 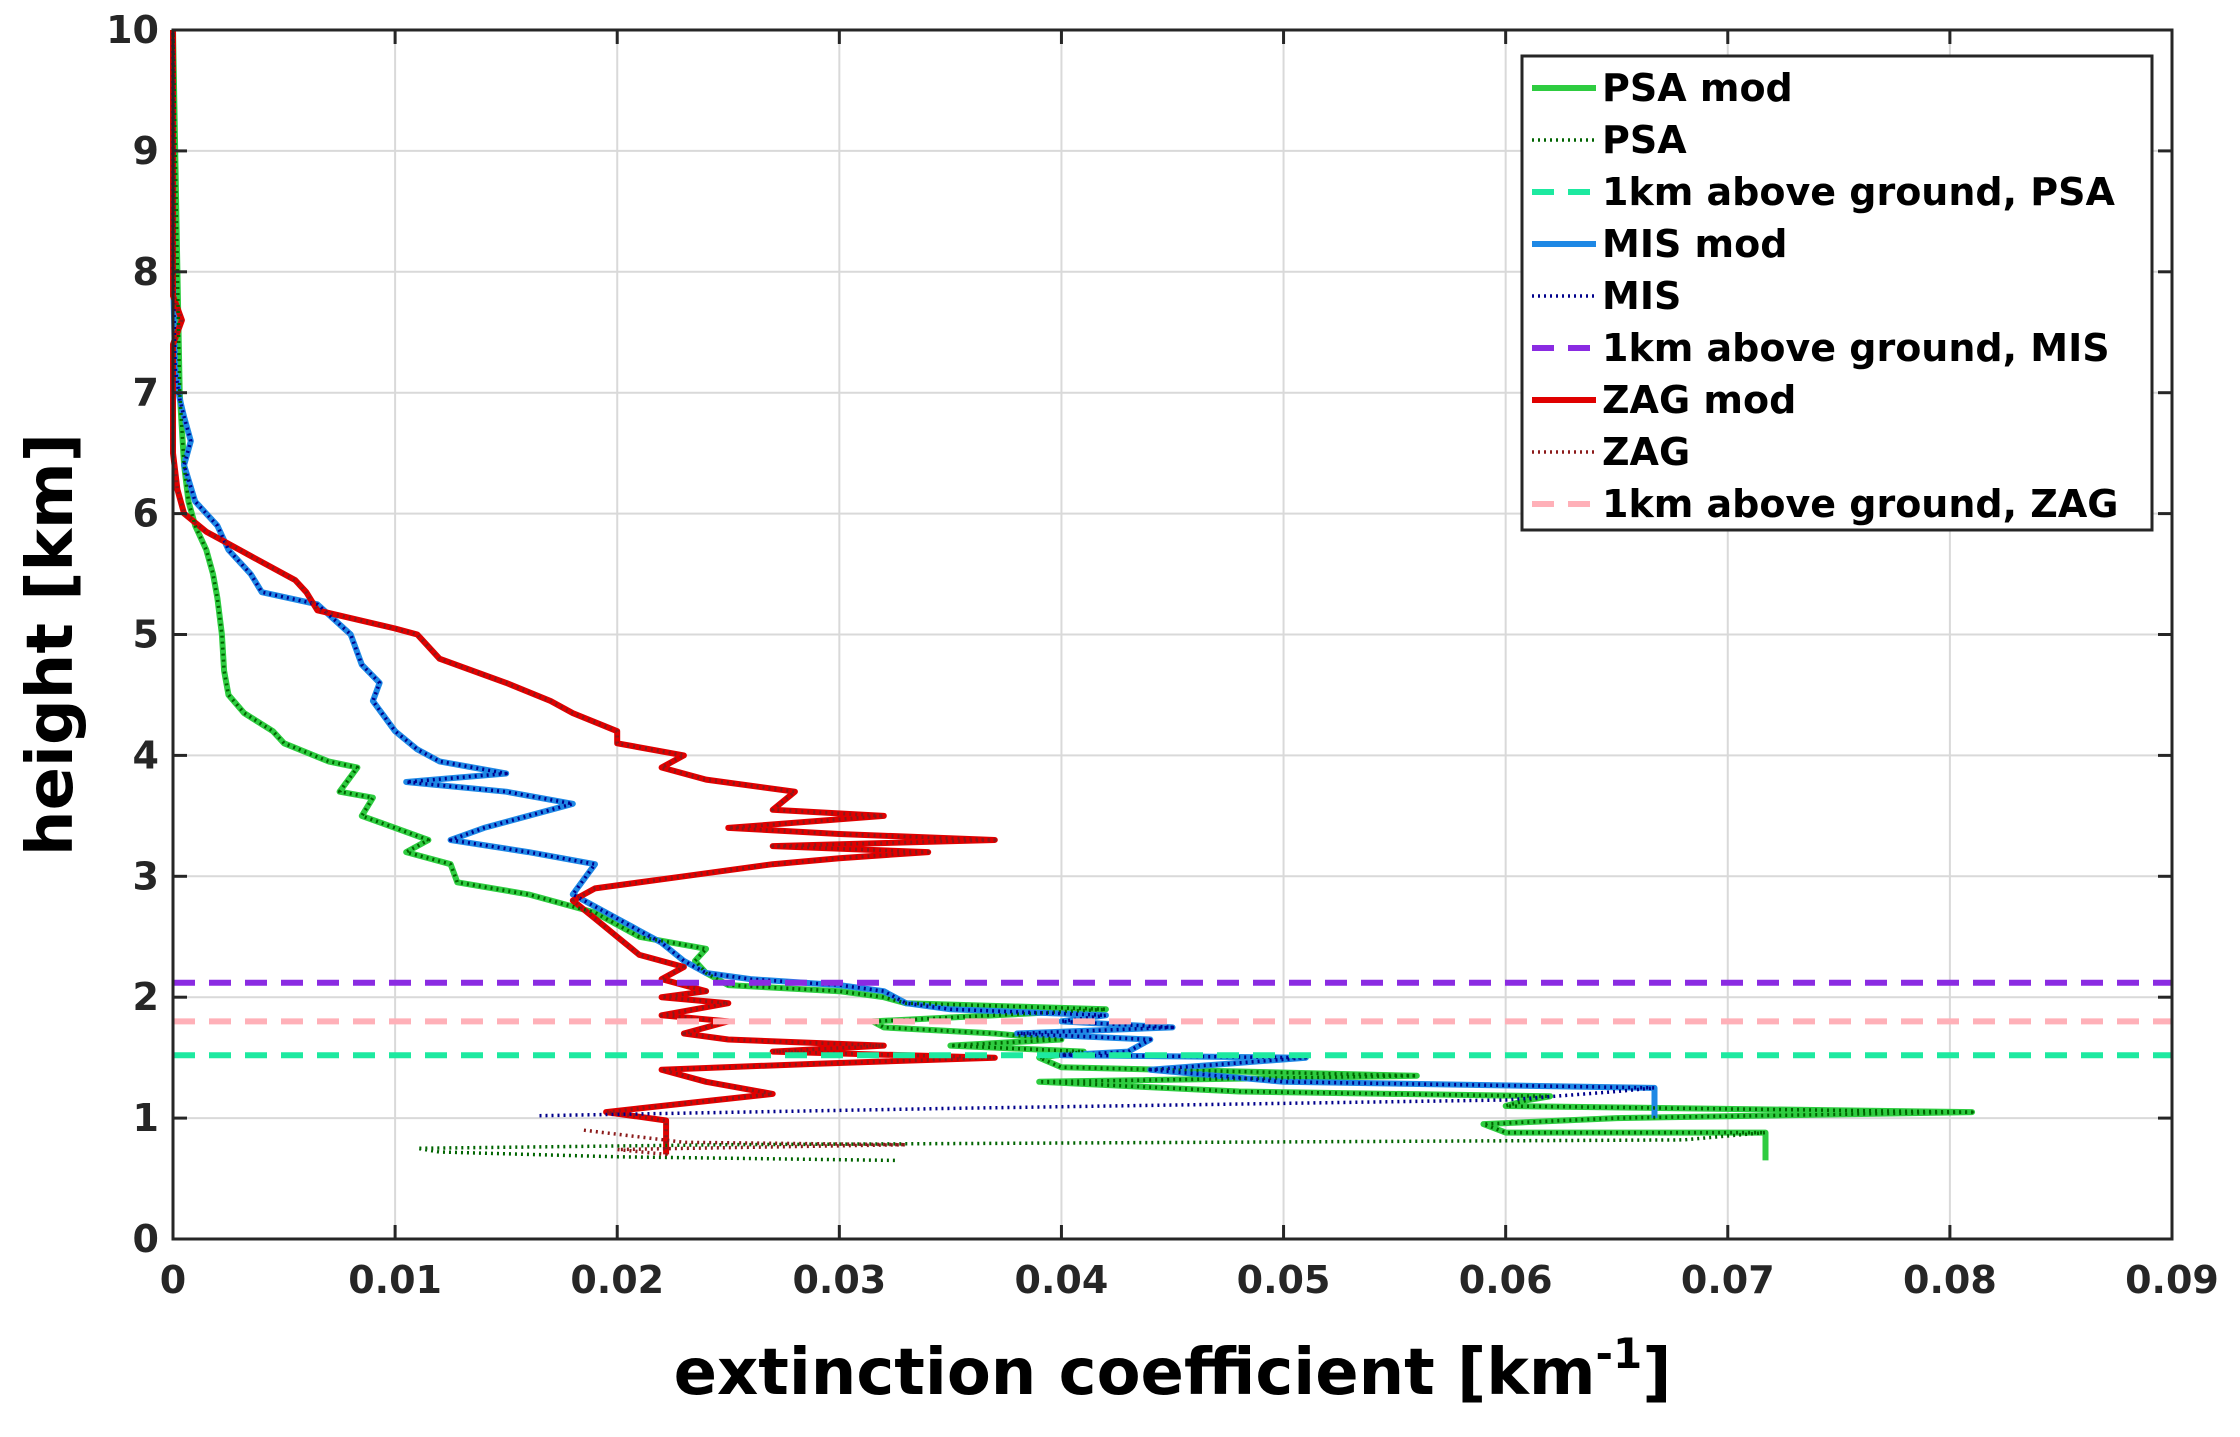 I want to click on y-axis-title: height [km], so click(x=51, y=644).